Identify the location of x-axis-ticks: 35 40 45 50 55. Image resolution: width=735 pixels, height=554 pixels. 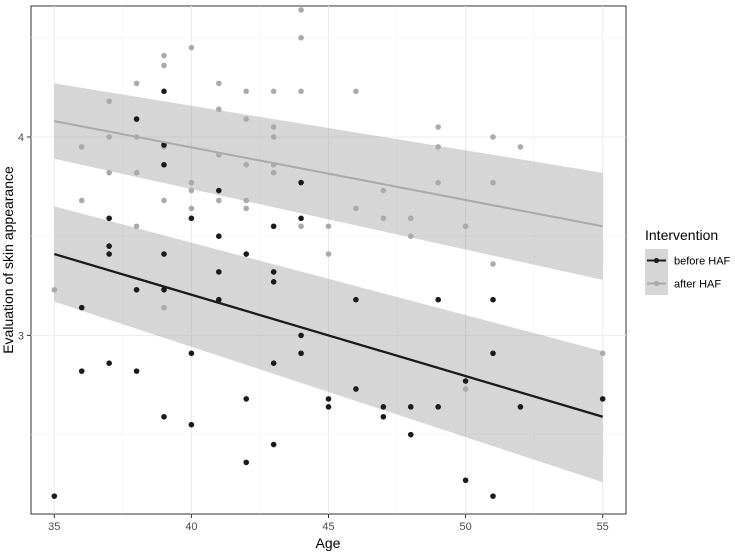
(328, 523).